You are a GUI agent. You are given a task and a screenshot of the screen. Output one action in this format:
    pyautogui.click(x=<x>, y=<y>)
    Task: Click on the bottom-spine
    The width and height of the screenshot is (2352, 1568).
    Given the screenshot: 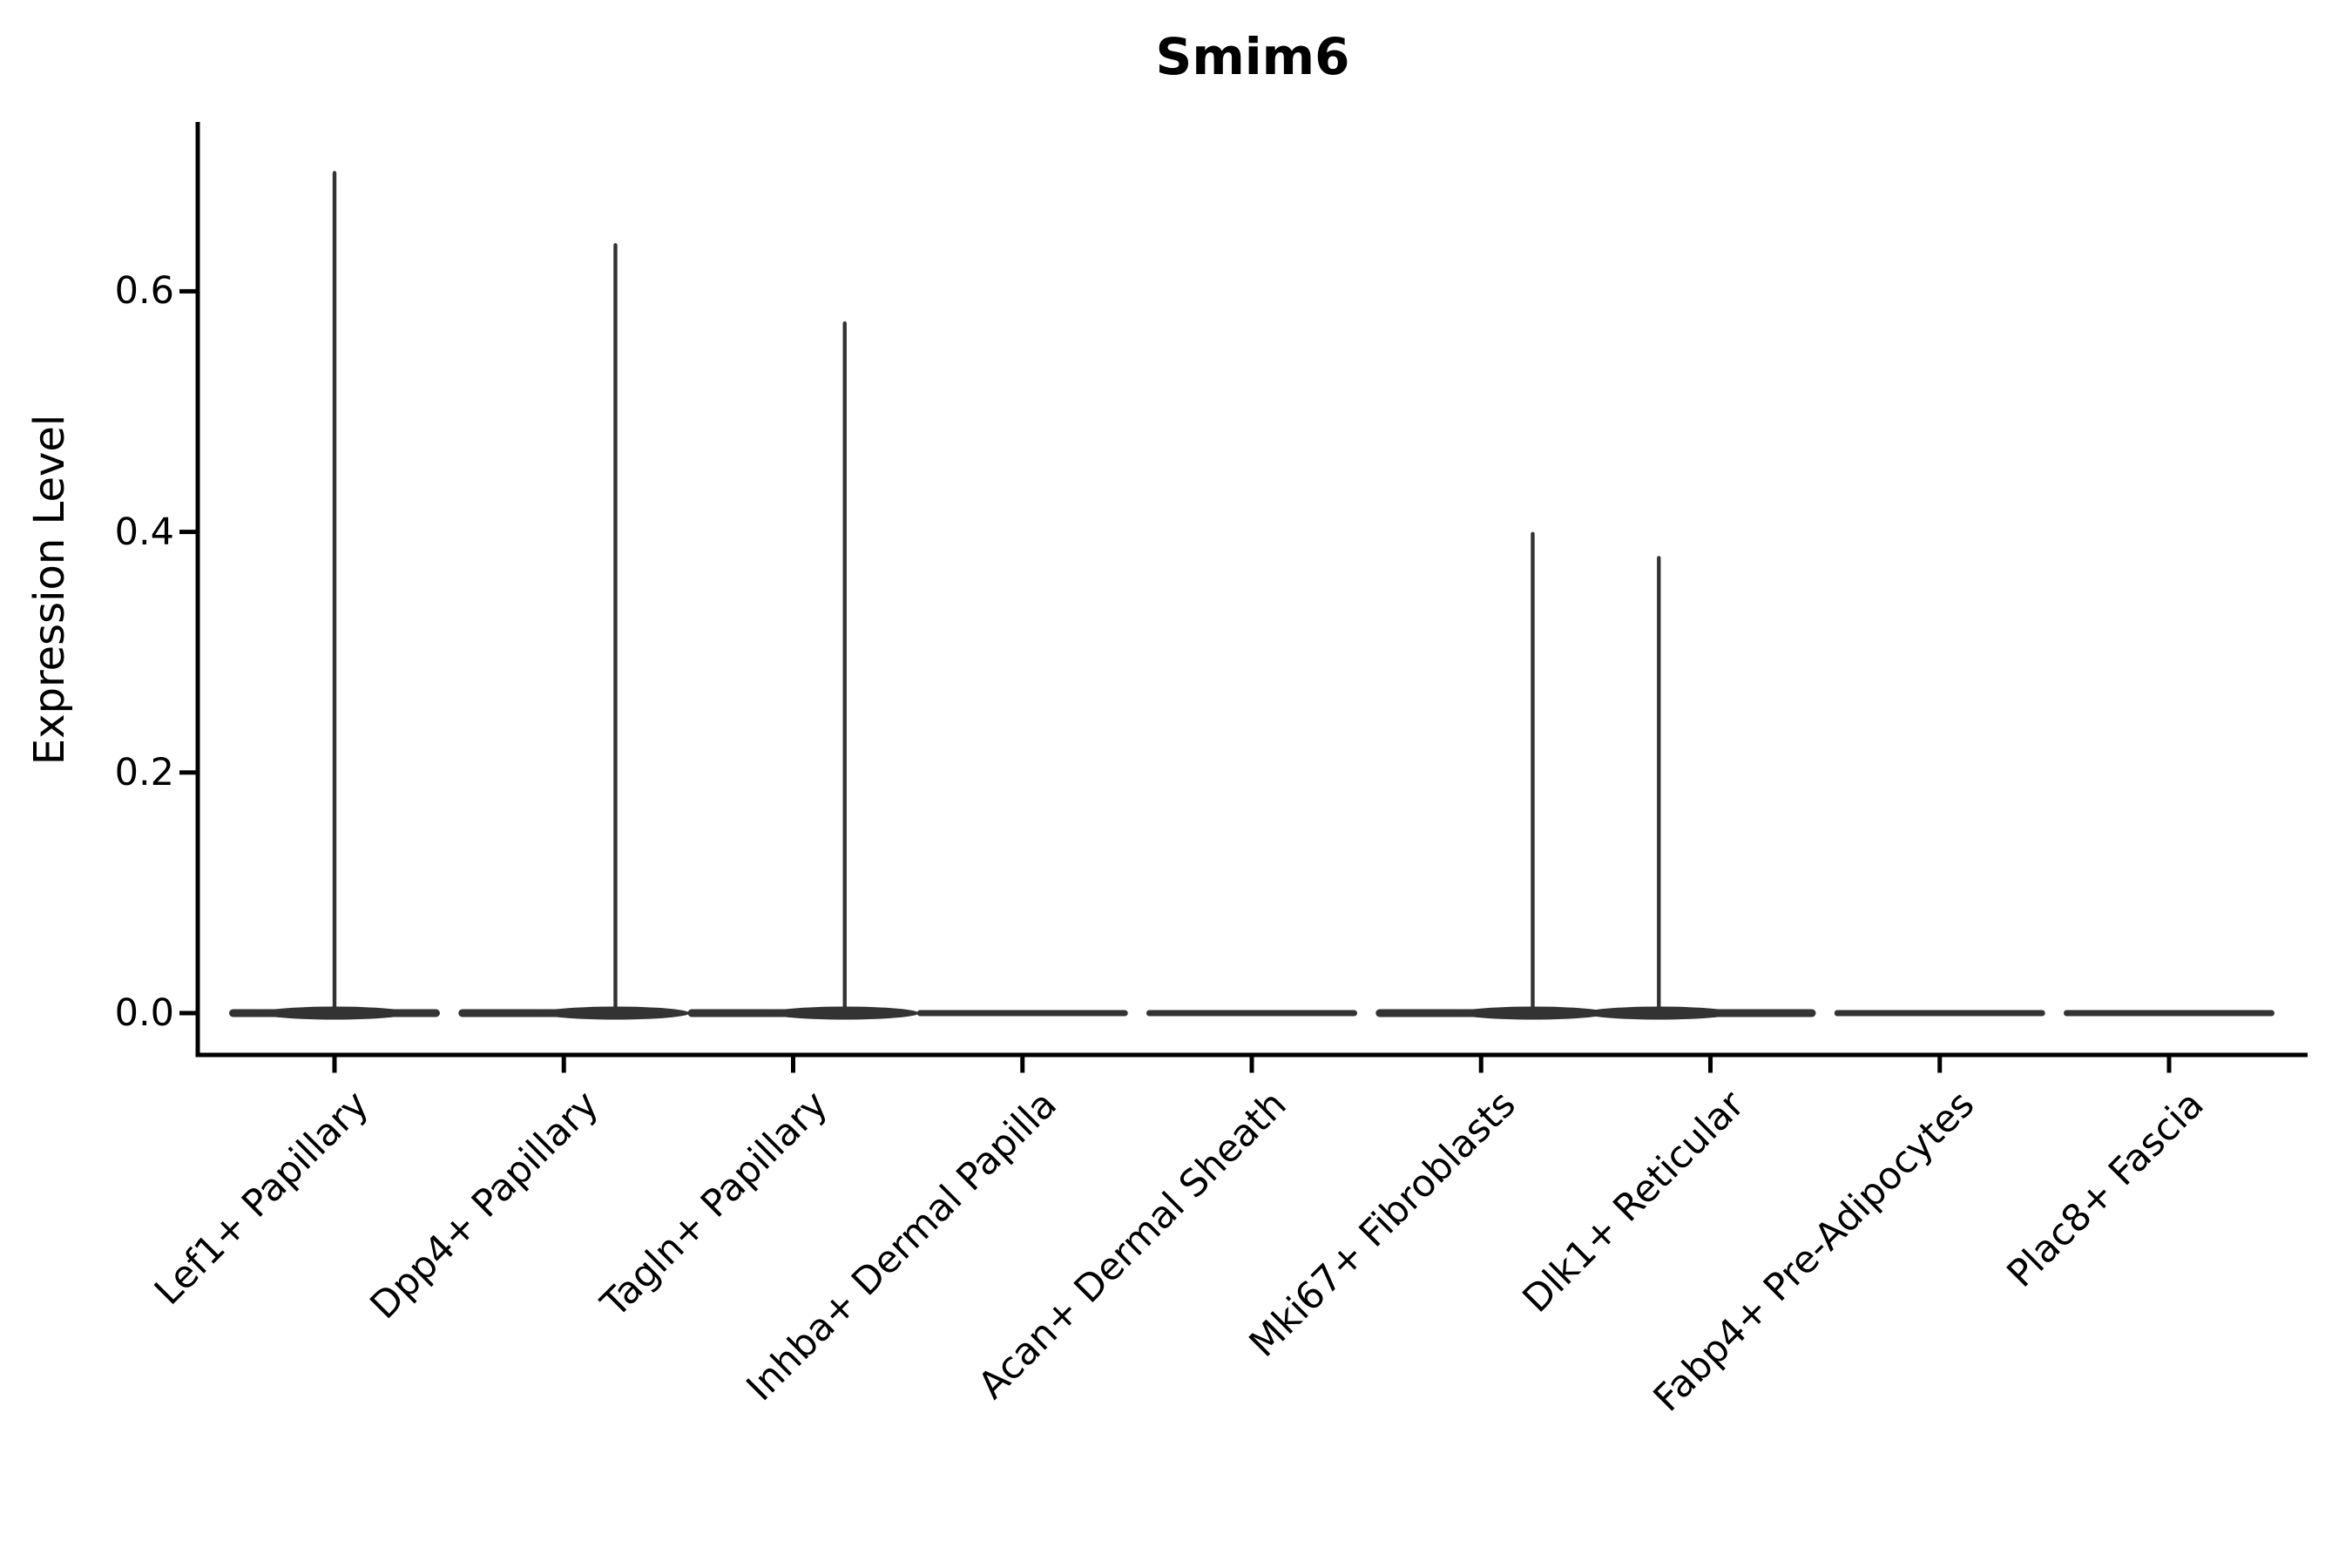 What is the action you would take?
    pyautogui.click(x=1251, y=1055)
    